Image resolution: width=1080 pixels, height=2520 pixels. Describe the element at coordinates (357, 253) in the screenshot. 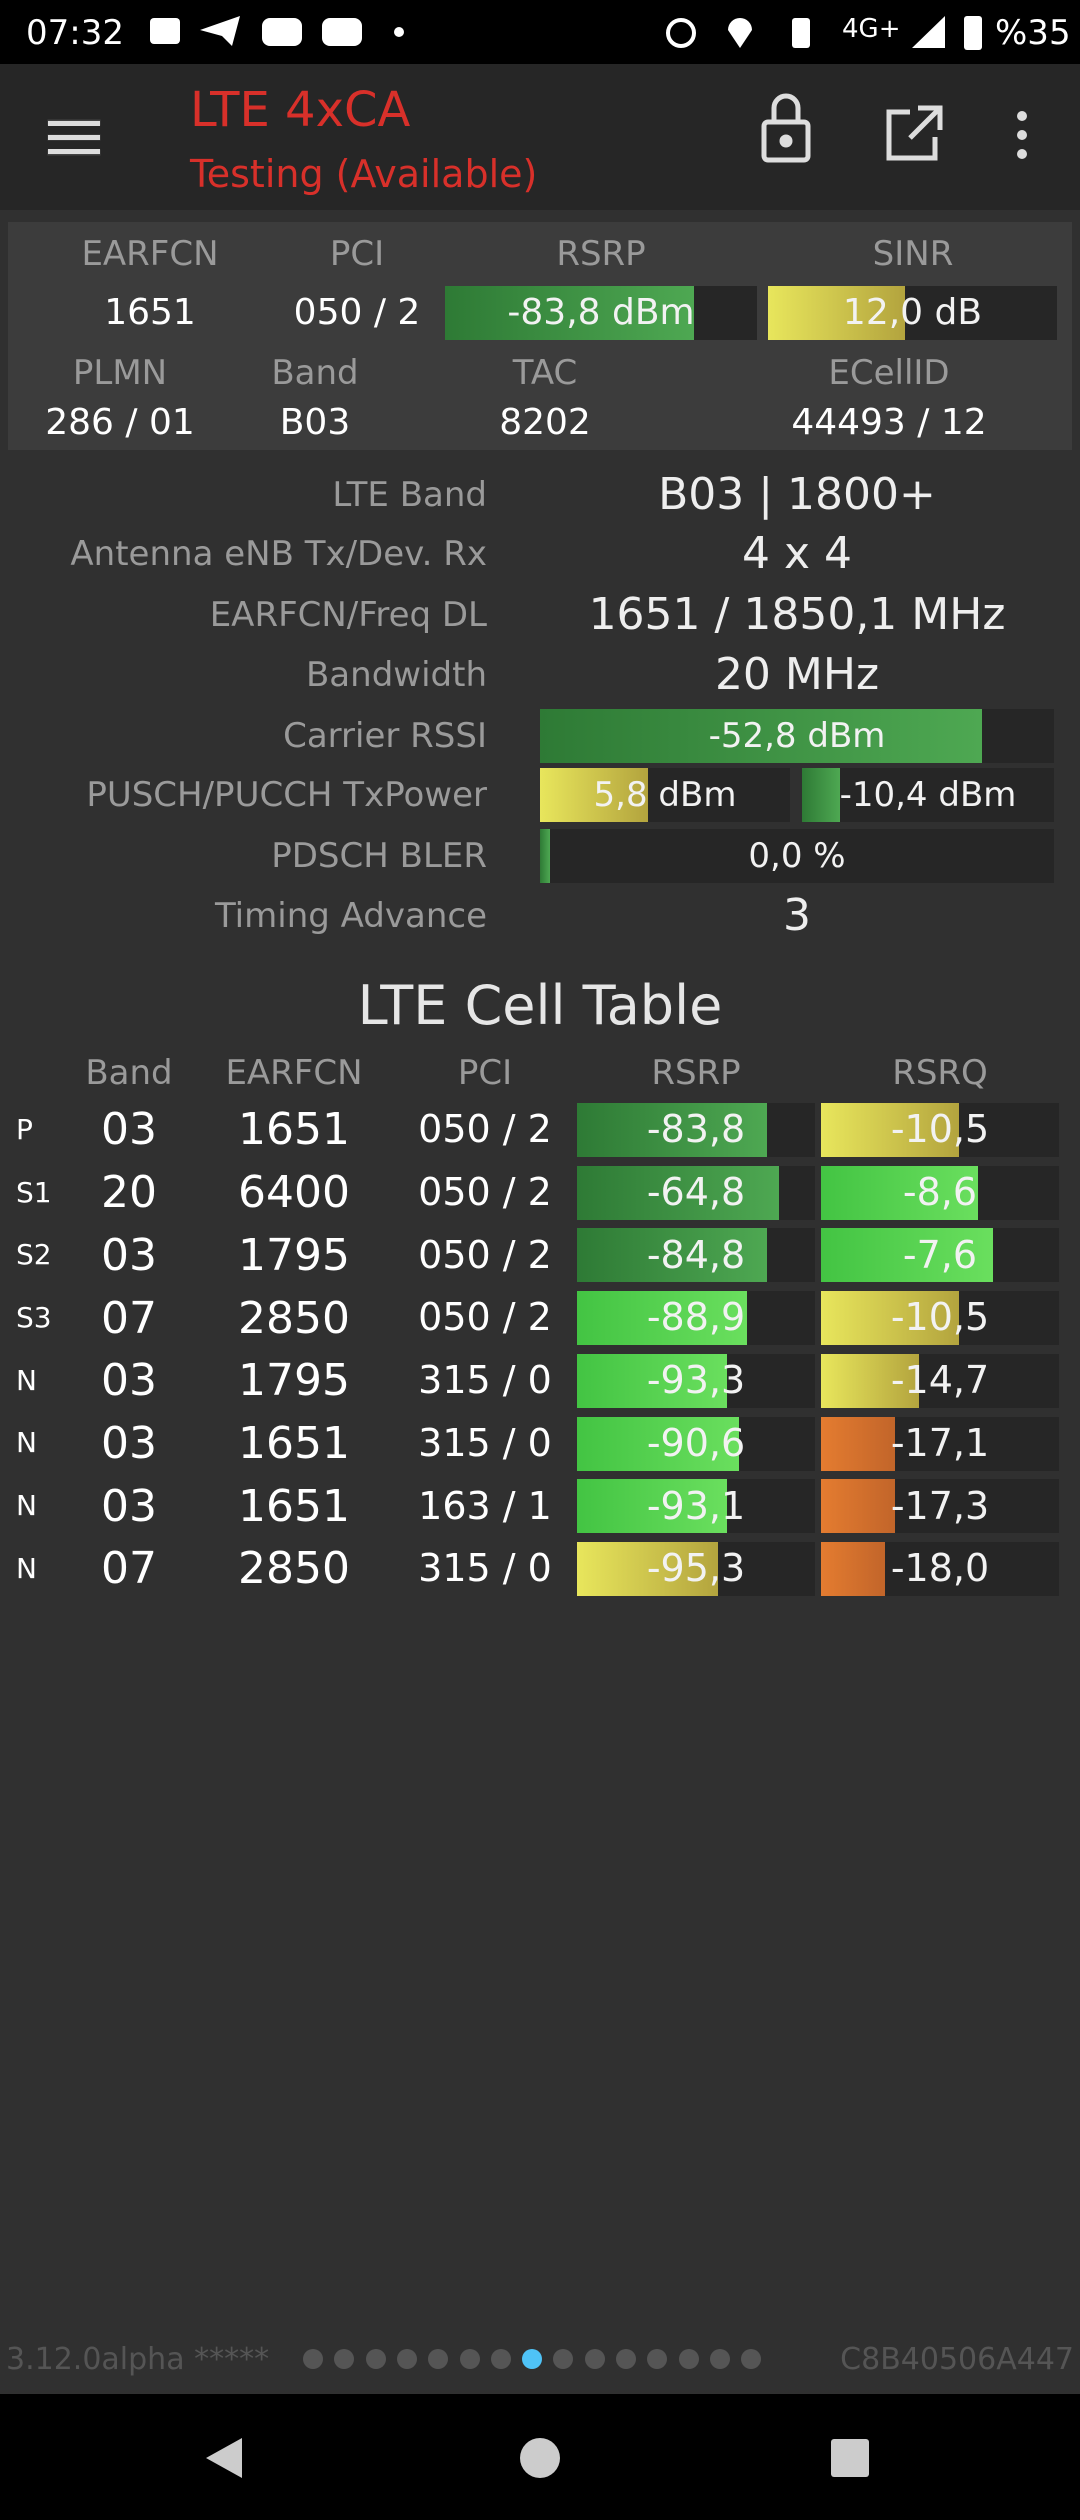

I see `serving-header: PCI` at that location.